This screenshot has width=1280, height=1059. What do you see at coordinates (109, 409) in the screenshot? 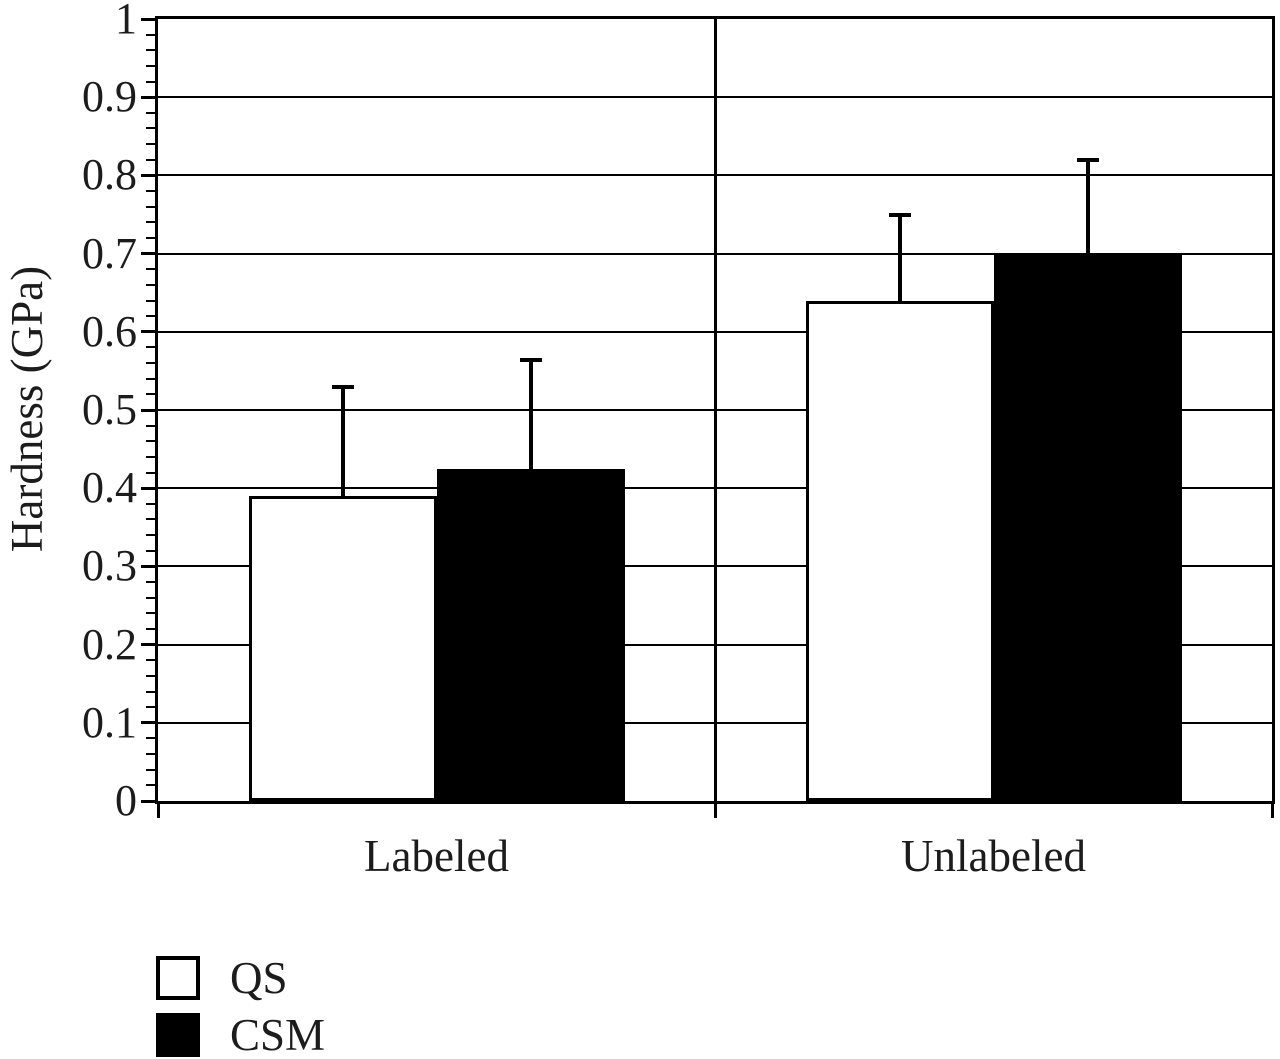
I see `y-tick-label: 0.5` at bounding box center [109, 409].